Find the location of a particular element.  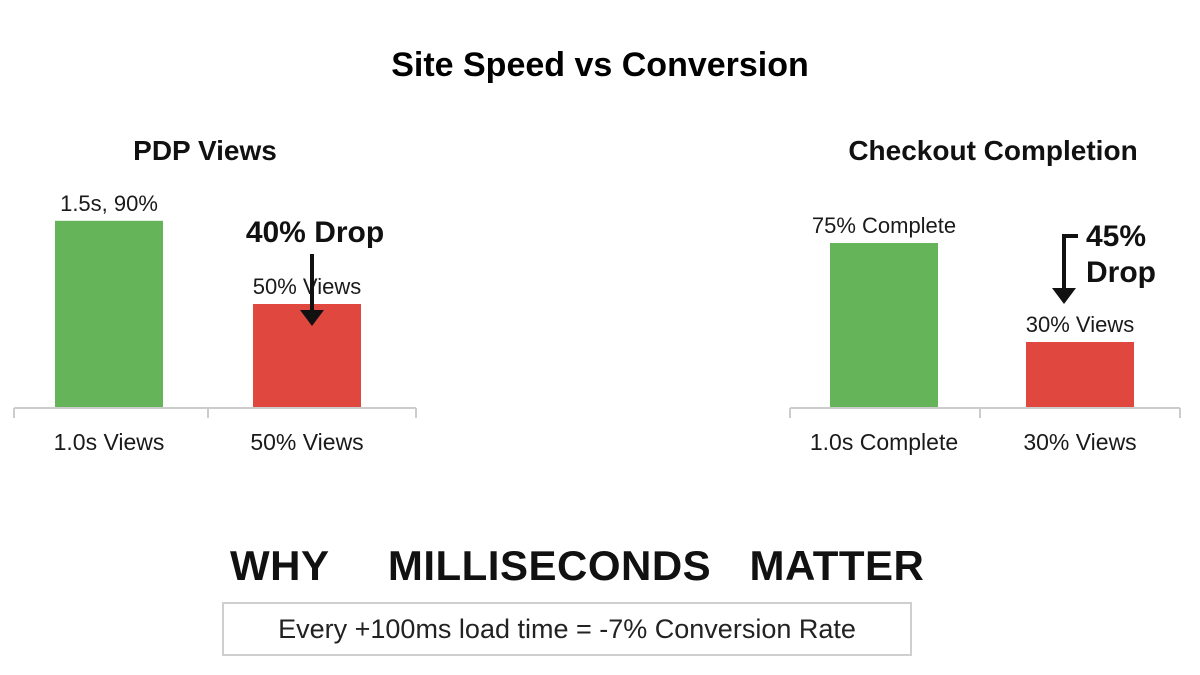

drop-arrow-icon is located at coordinates (1070, 263).